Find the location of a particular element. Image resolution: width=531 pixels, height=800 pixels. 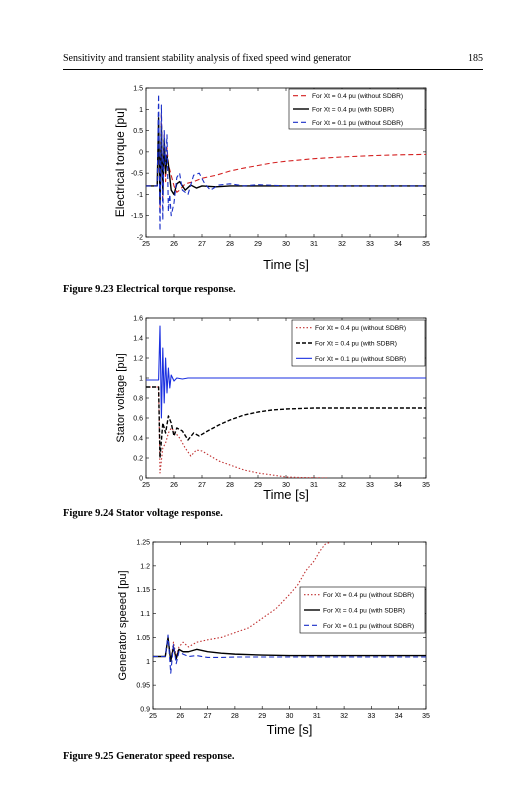

y-tick-label: -1 is located at coordinates (140, 195).